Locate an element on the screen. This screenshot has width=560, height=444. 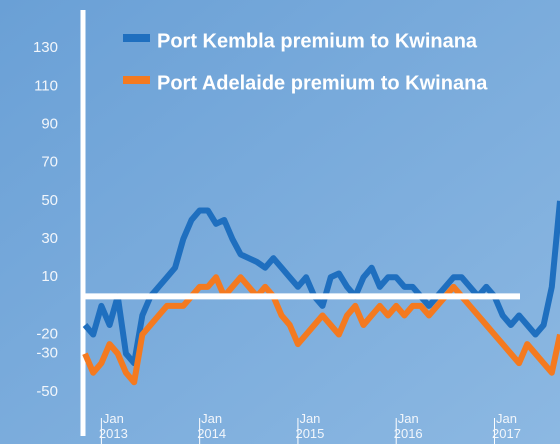
x-tick-label: Jan 2015 is located at coordinates (309, 426).